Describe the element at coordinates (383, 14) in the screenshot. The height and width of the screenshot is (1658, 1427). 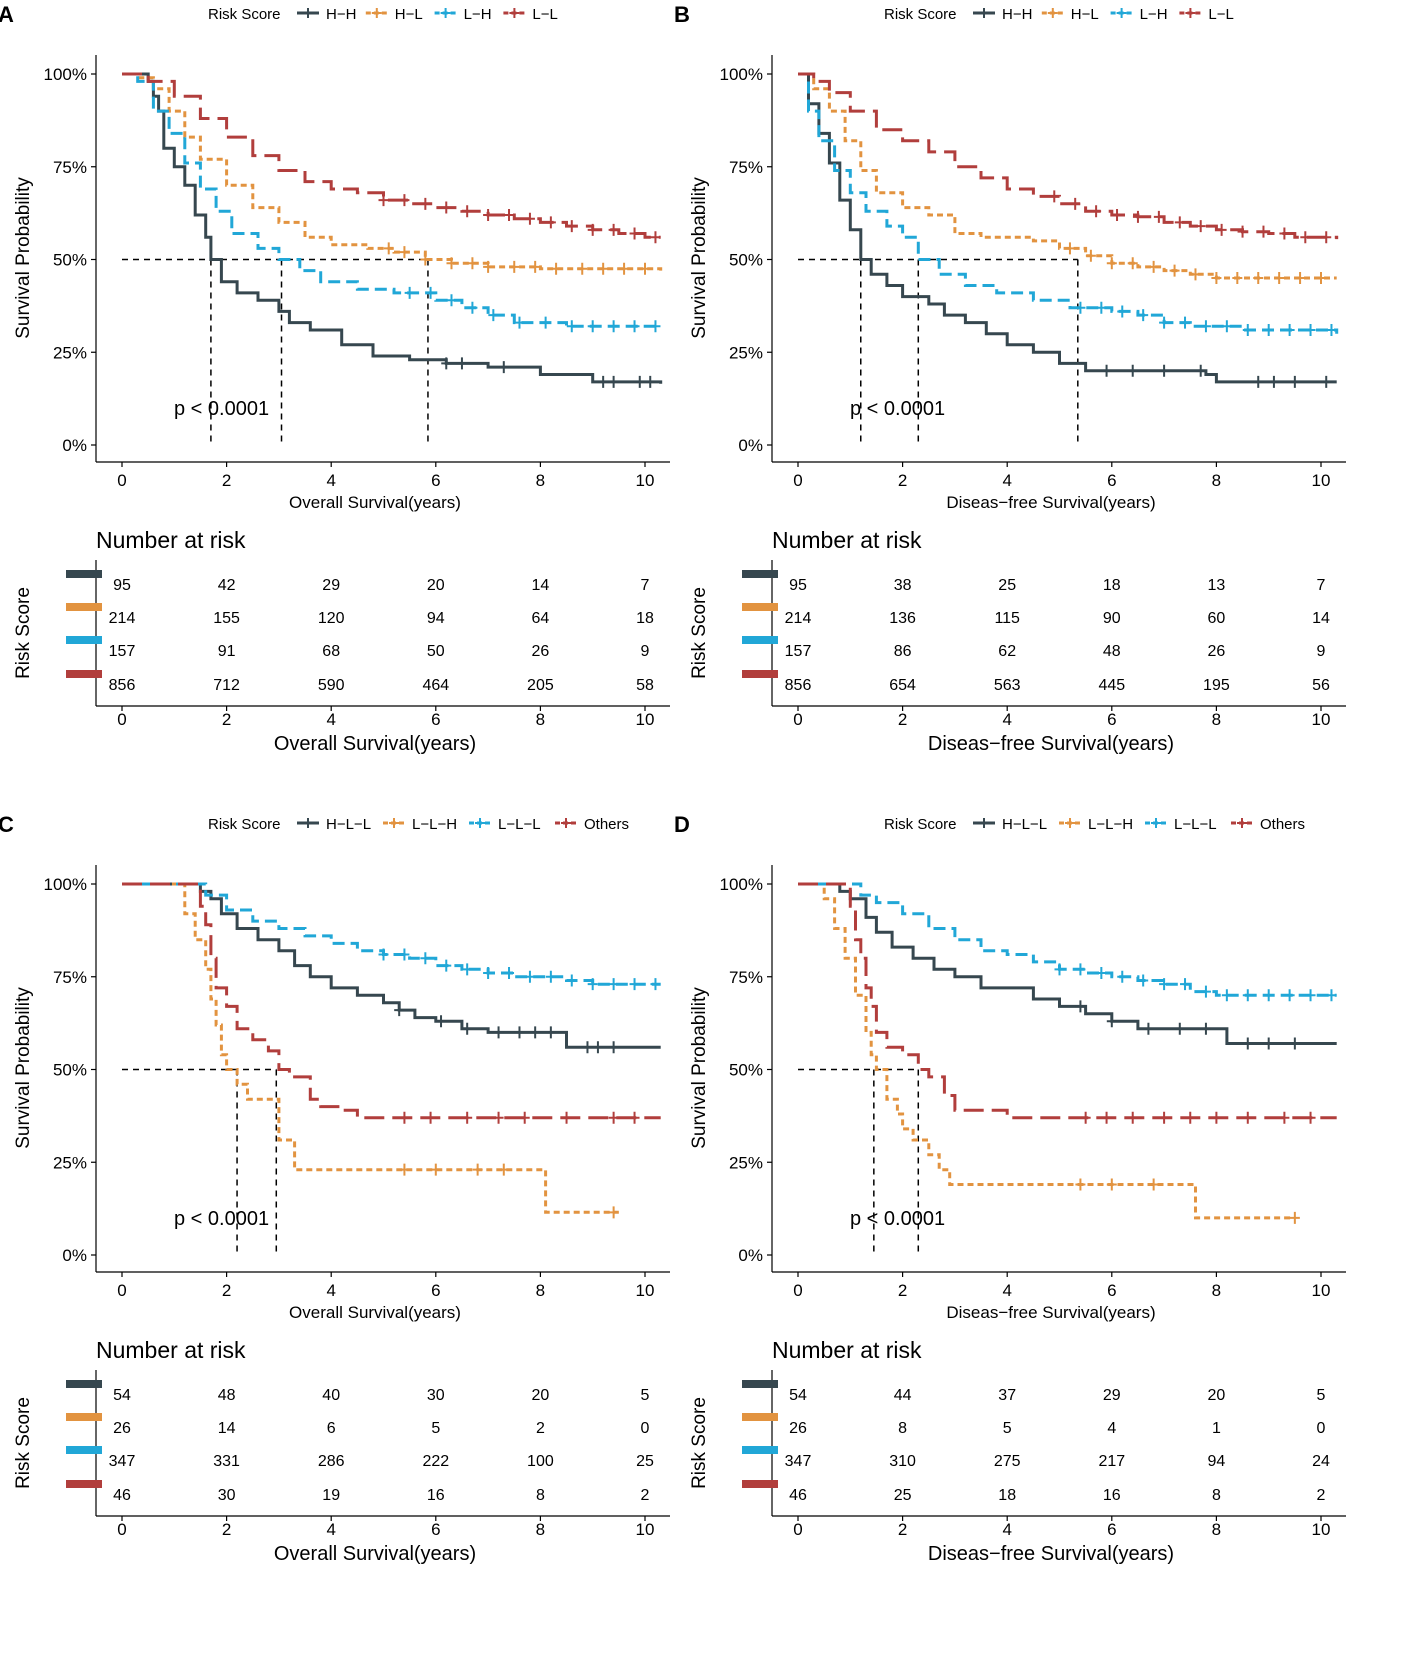
I see `legend: Risk Score H−H H−L L−H L−L` at that location.